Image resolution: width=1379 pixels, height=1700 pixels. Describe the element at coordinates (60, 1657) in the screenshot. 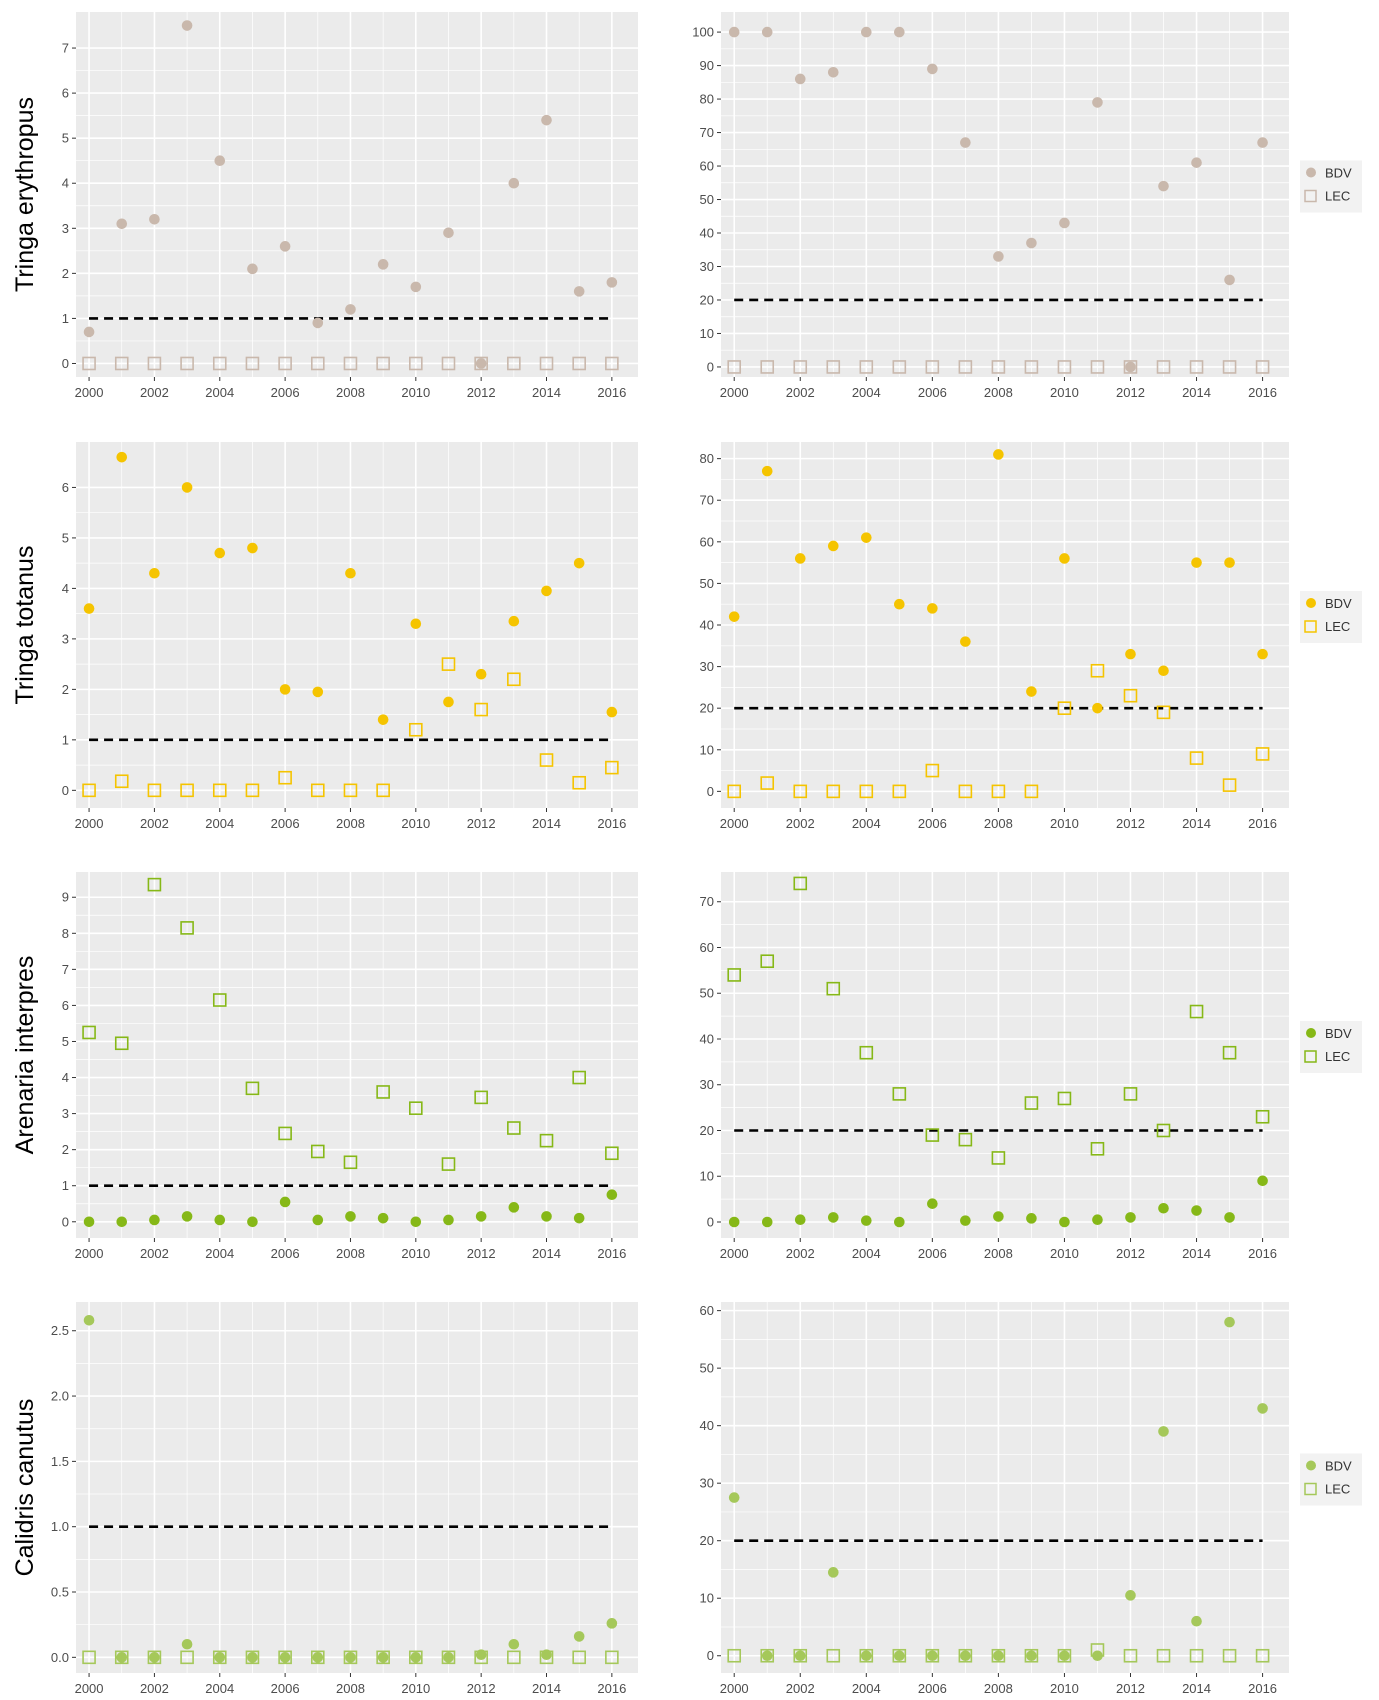

I see `y-tick-label: 0.0` at that location.